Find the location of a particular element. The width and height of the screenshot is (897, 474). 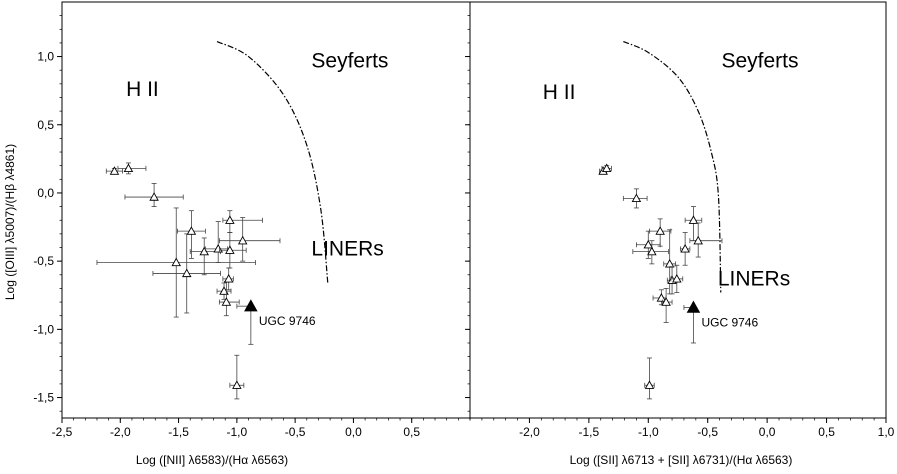

y-tick-label: 1,0 is located at coordinates (45, 57).